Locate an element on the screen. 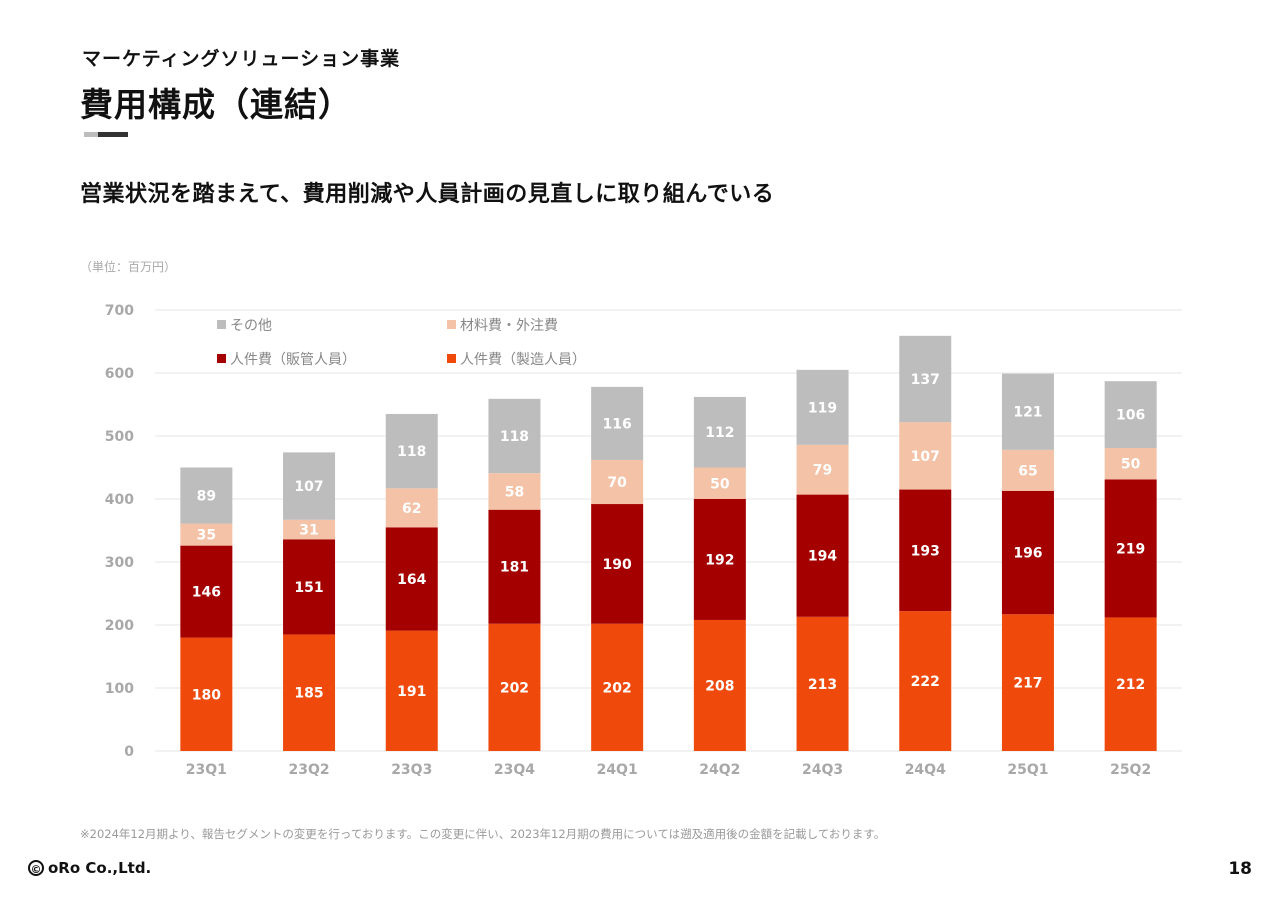 This screenshot has height=905, width=1280. data-label: 35 is located at coordinates (206, 536).